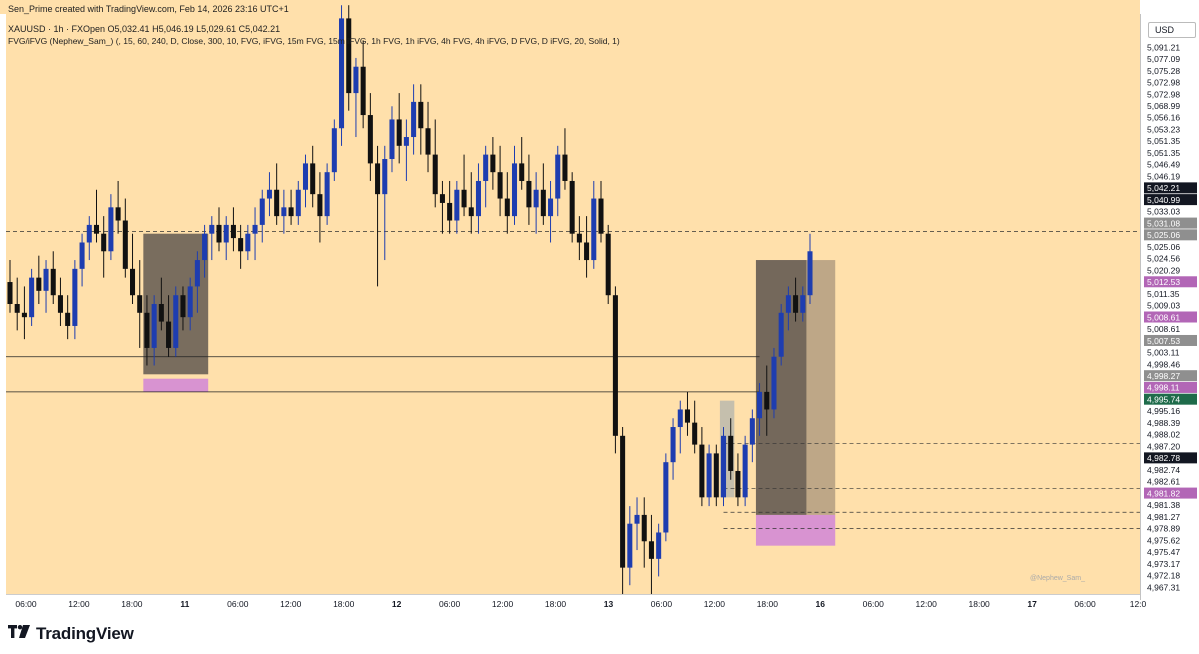 Image resolution: width=1199 pixels, height=654 pixels. Describe the element at coordinates (1163, 59) in the screenshot. I see `price-axis-label: 5,077.09` at that location.